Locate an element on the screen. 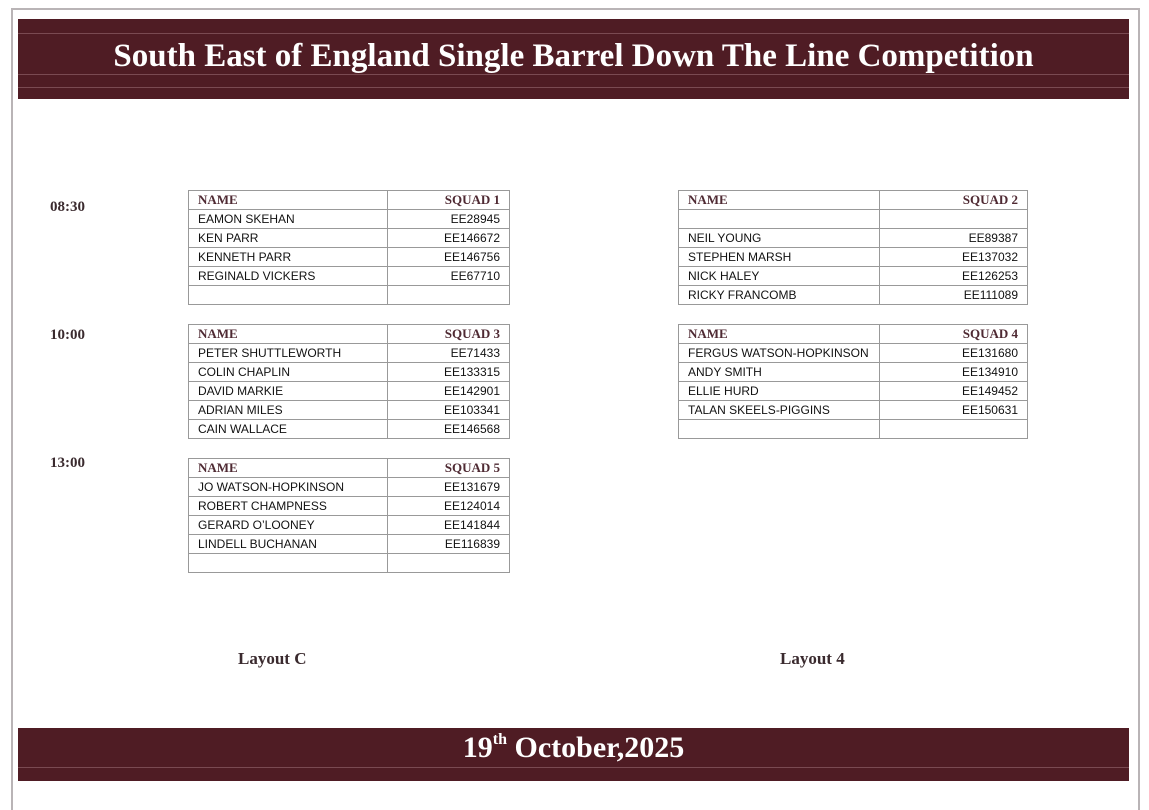 Image resolution: width=1149 pixels, height=810 pixels. name-cell: KEN PARR is located at coordinates (288, 238).